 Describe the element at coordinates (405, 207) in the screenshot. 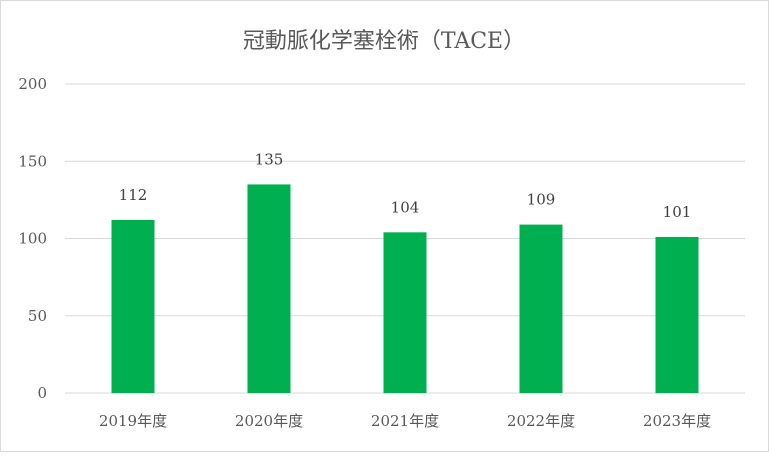

I see `data-label: 104` at that location.